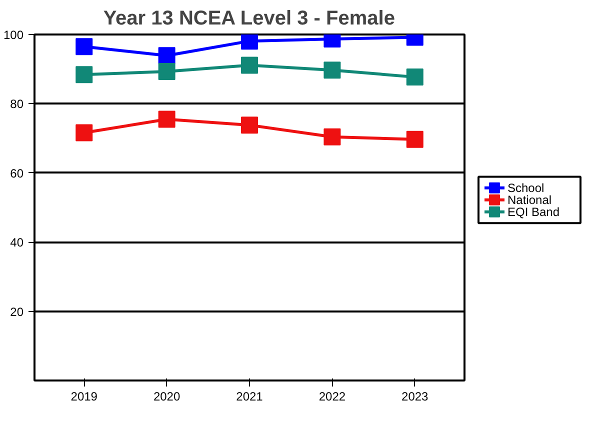 This screenshot has width=607, height=430. What do you see at coordinates (17, 243) in the screenshot?
I see `y-tick-label: 40` at bounding box center [17, 243].